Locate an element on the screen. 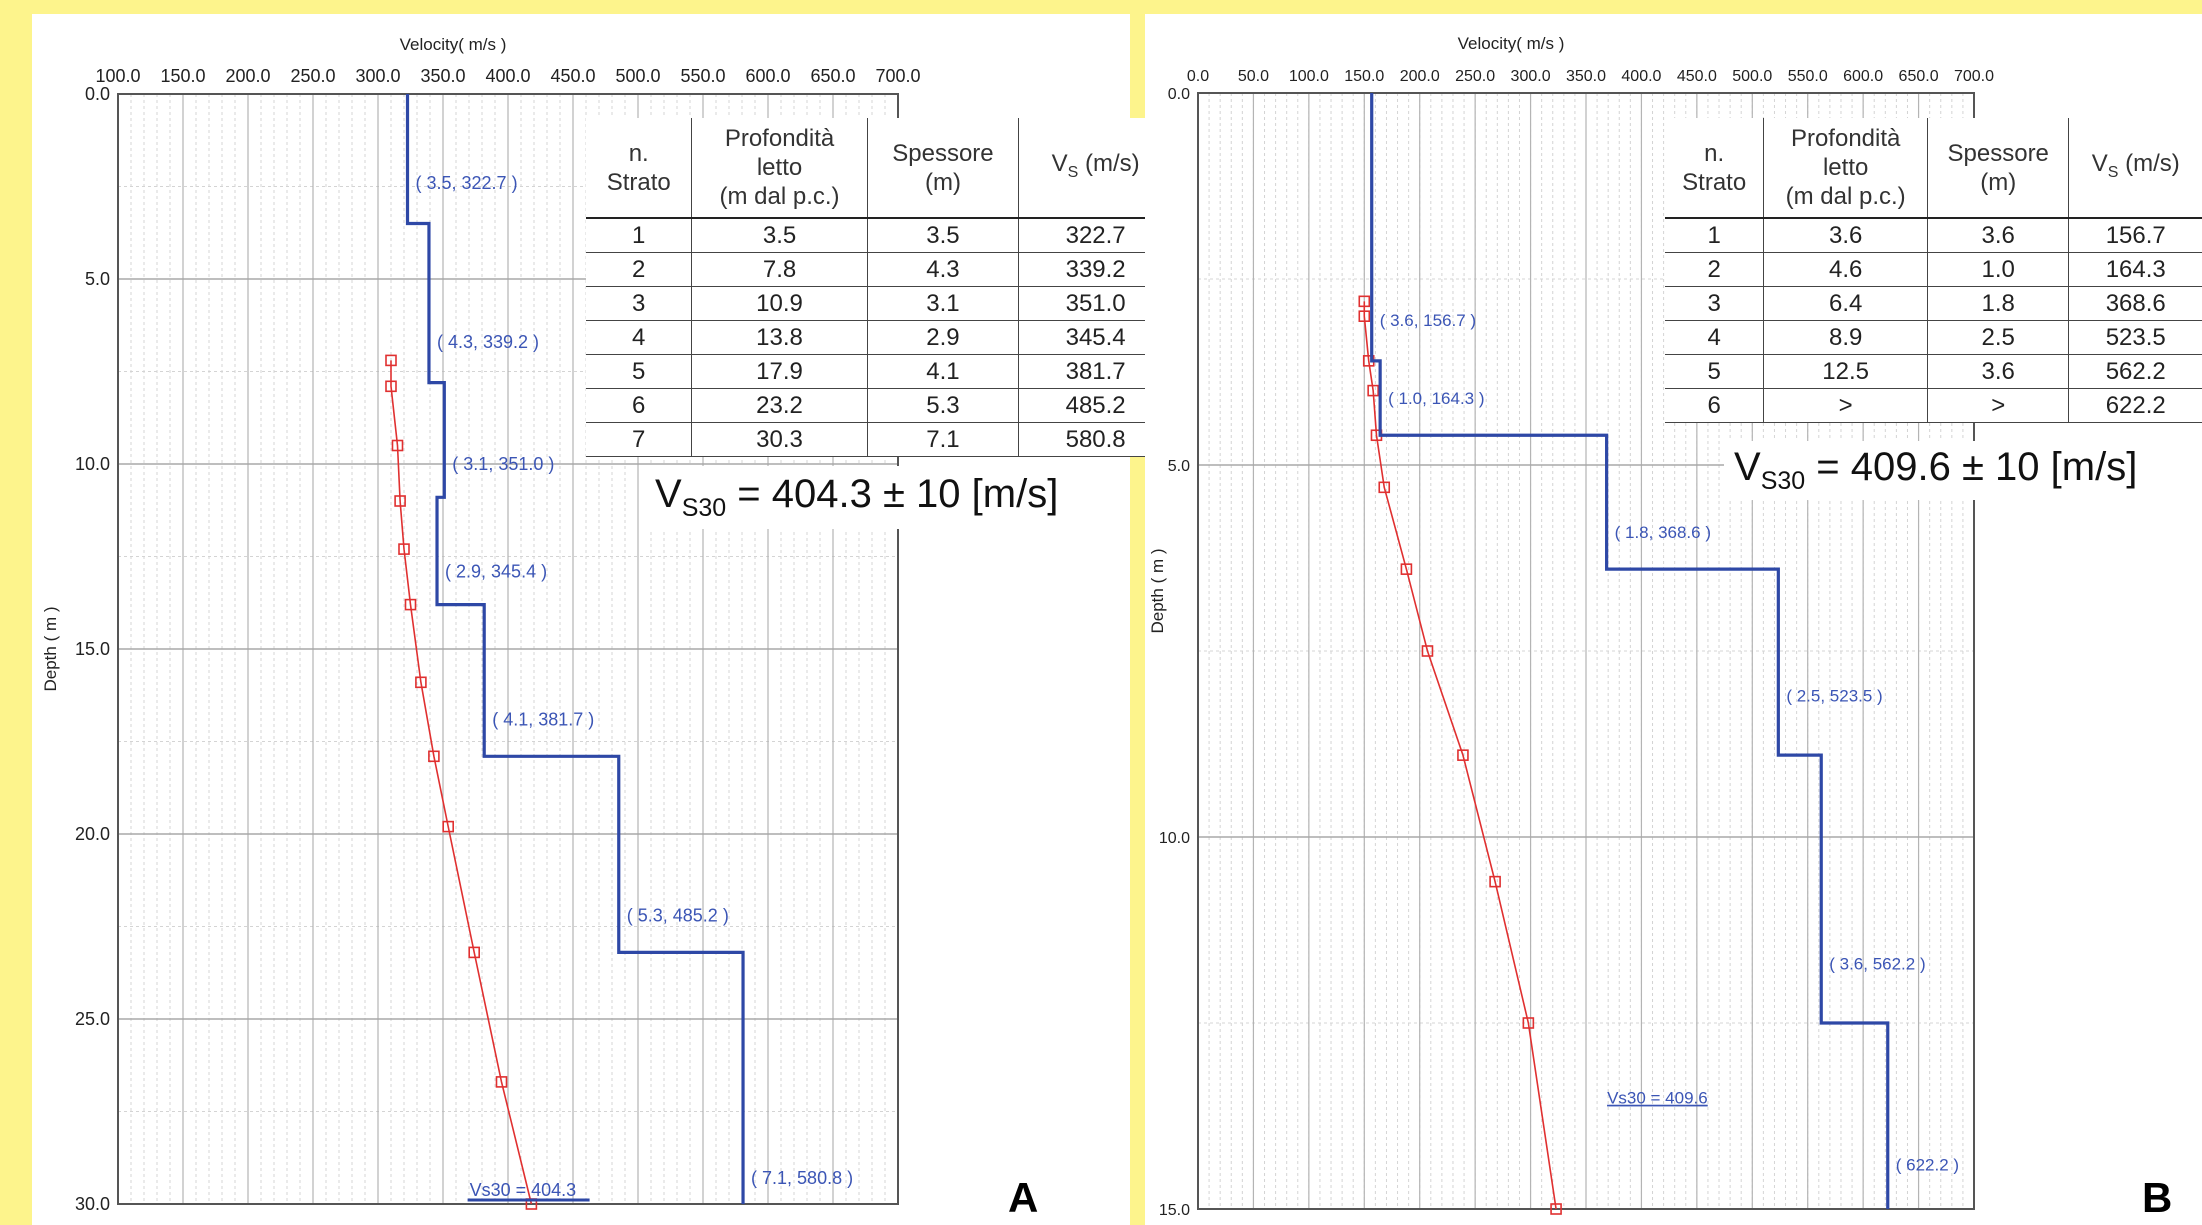 The width and height of the screenshot is (2202, 1225). vs30-result-a: VS30 = 404.3 ± 10 [m/s] is located at coordinates (857, 497).